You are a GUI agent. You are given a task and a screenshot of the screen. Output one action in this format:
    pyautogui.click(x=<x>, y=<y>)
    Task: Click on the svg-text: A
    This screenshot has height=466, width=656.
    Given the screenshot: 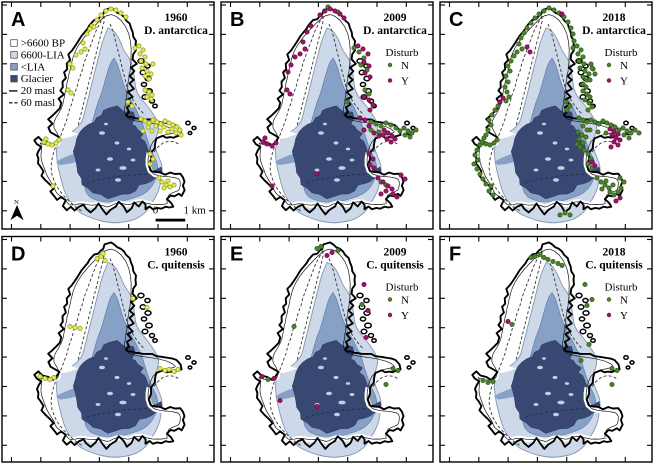 What is the action you would take?
    pyautogui.click(x=18, y=20)
    